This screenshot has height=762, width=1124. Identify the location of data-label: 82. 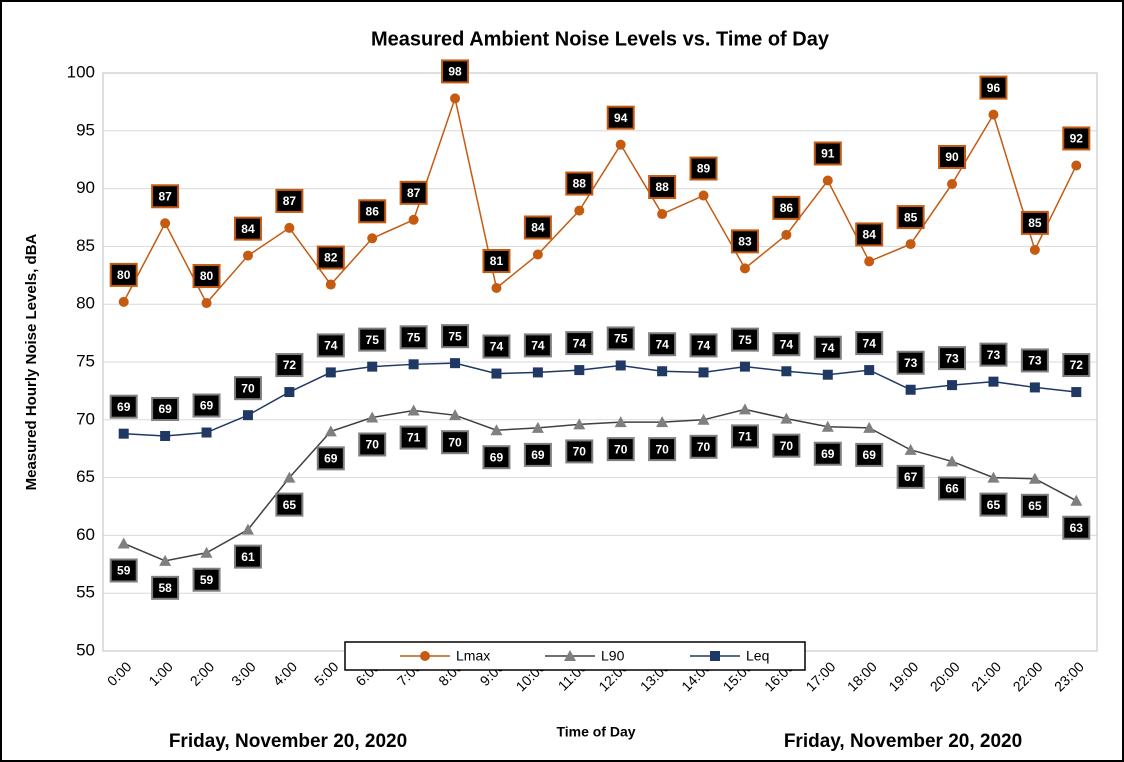
(331, 258).